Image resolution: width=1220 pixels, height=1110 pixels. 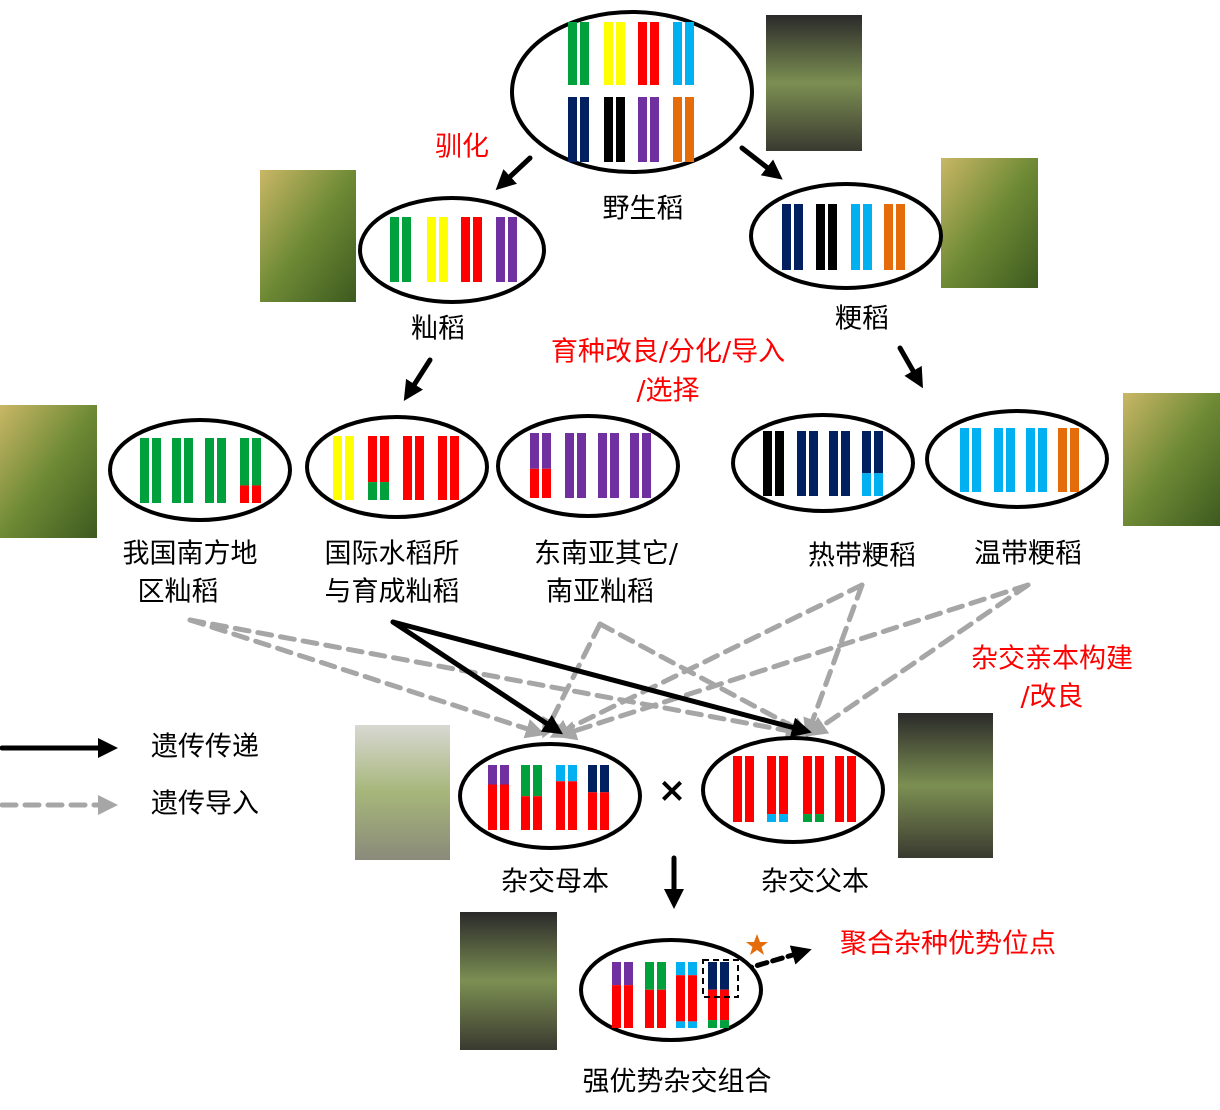 I want to click on node-label: 杂交母本, so click(x=555, y=882).